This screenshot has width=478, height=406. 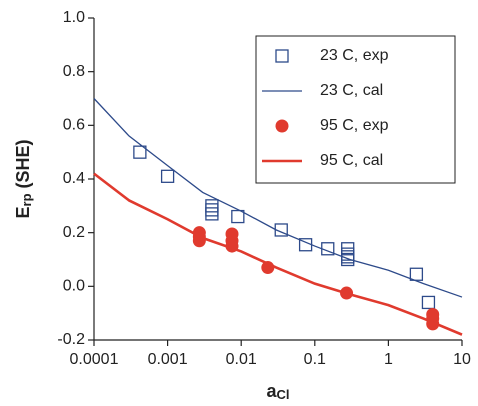 What do you see at coordinates (271, 391) in the screenshot?
I see `x-label-main: a` at bounding box center [271, 391].